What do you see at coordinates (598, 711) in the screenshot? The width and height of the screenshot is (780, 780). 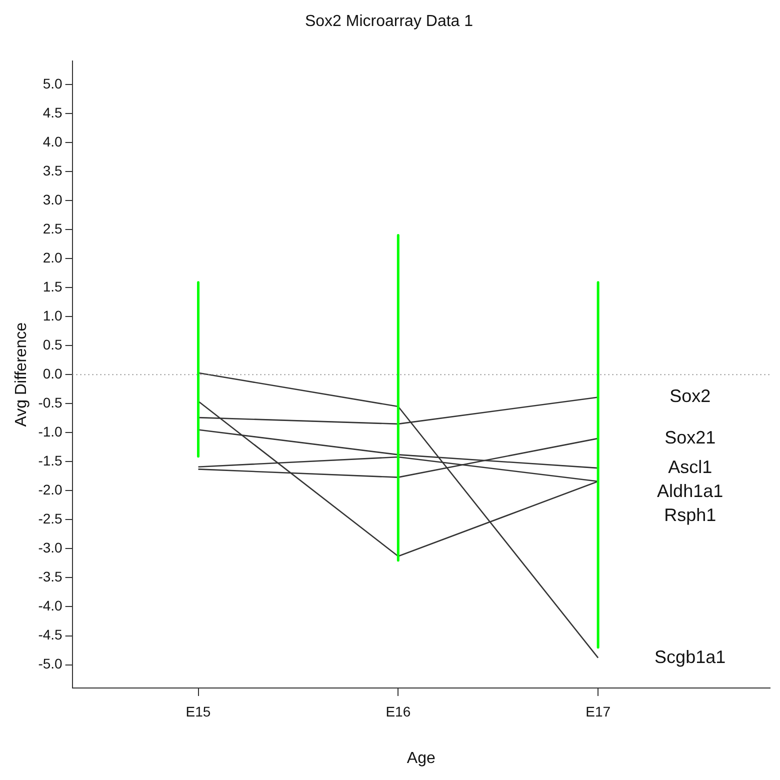 I see `x-tick-label: E17` at bounding box center [598, 711].